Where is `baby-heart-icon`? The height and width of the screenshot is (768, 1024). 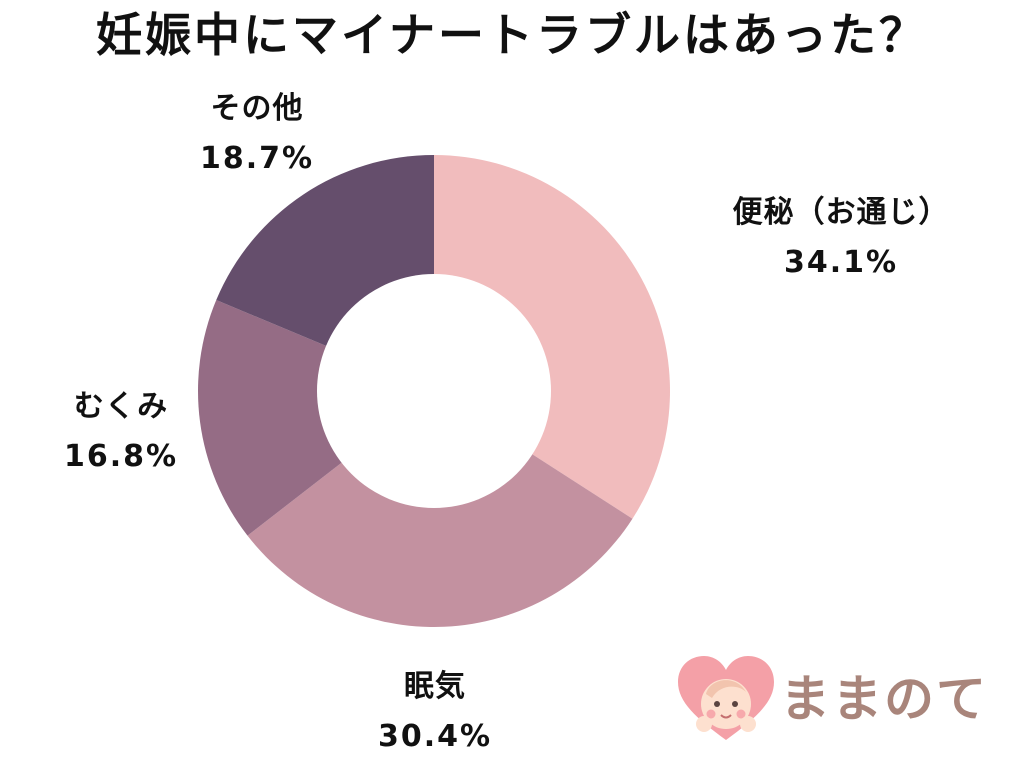
baby-heart-icon is located at coordinates (726, 698).